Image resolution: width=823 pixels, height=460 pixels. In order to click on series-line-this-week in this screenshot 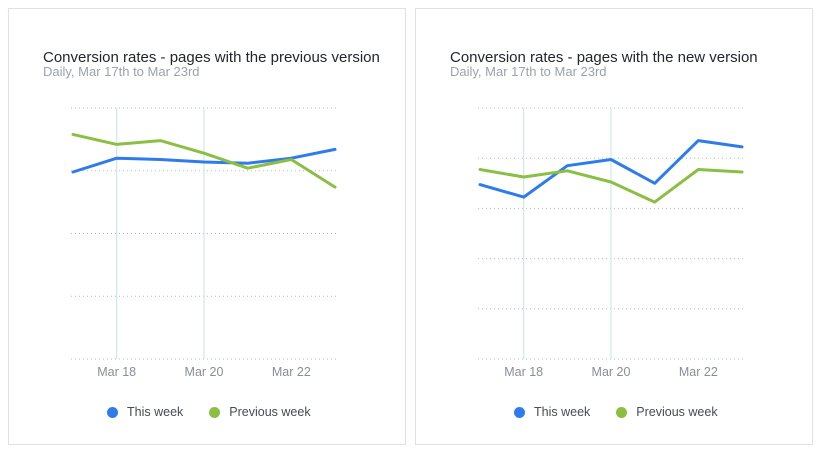, I will do `click(611, 169)`.